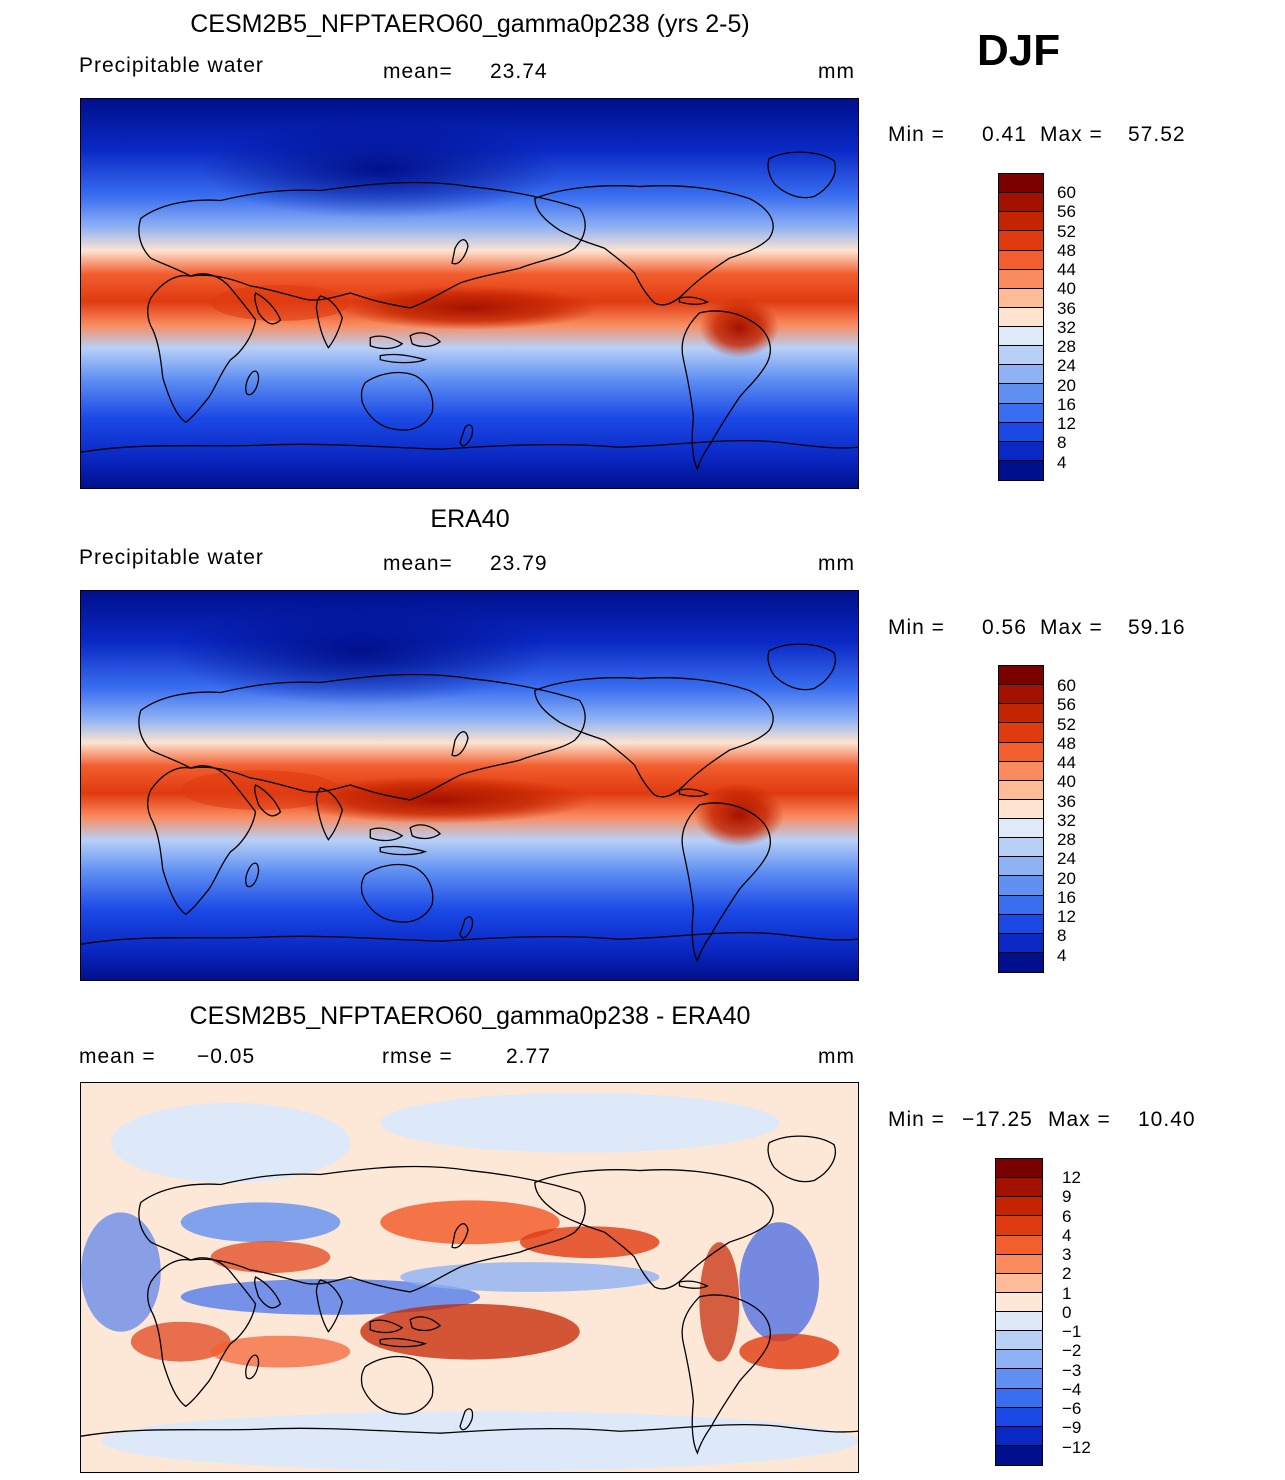  Describe the element at coordinates (519, 563) in the screenshot. I see `panel2-mean-value: 23.79` at that location.